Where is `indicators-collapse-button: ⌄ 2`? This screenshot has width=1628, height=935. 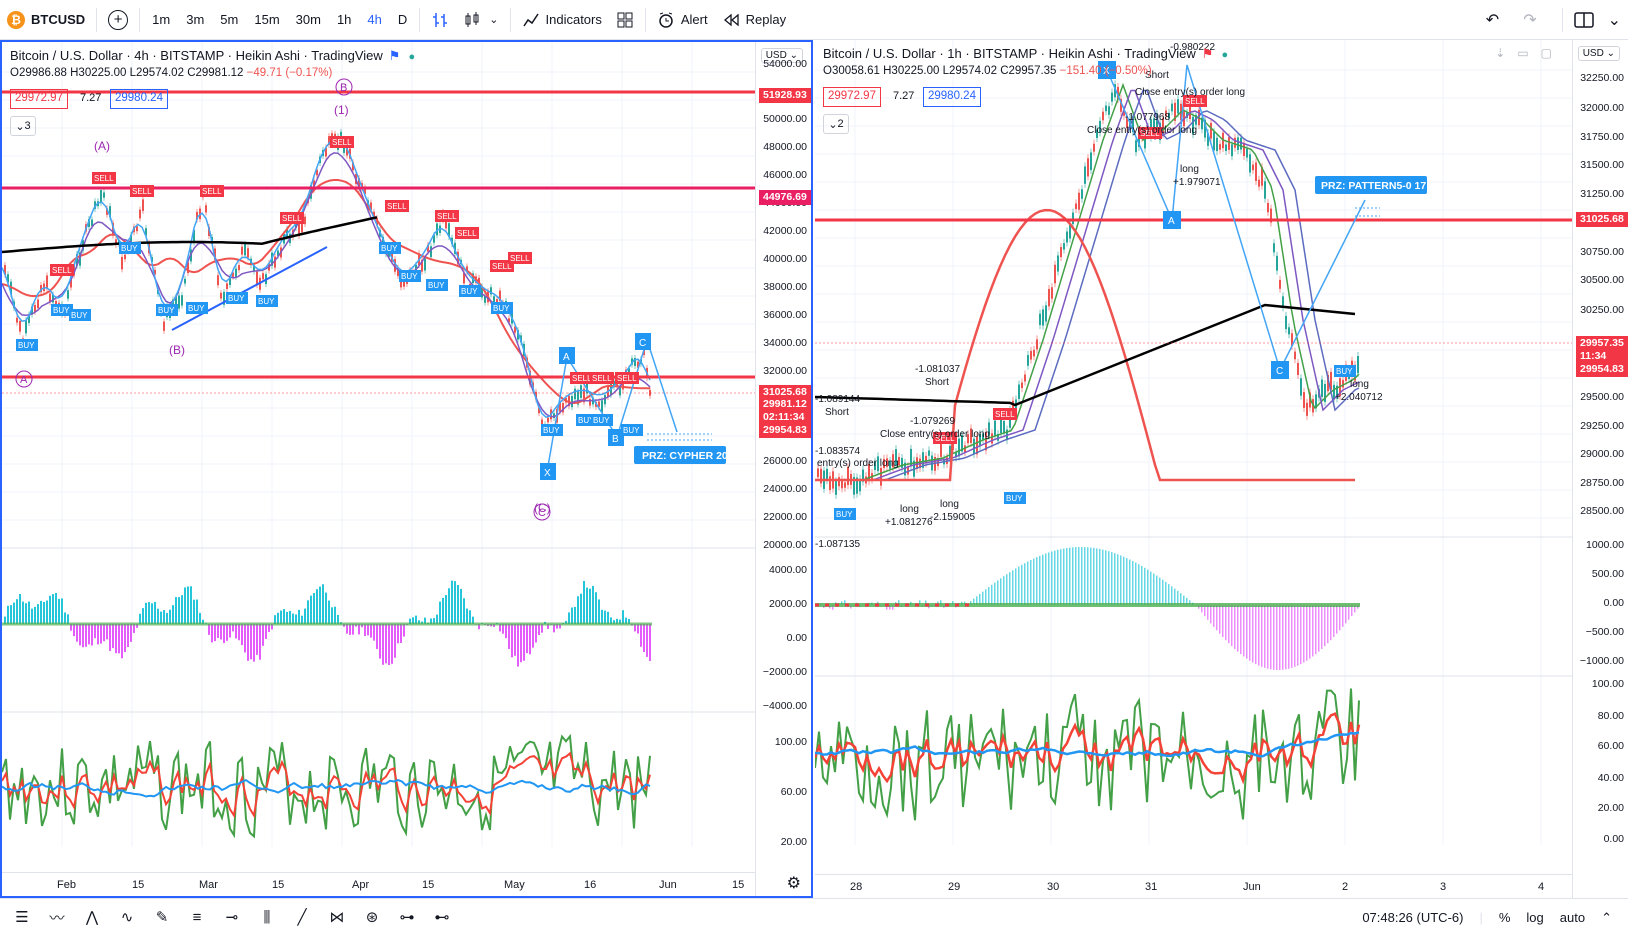 indicators-collapse-button: ⌄ 2 is located at coordinates (836, 124).